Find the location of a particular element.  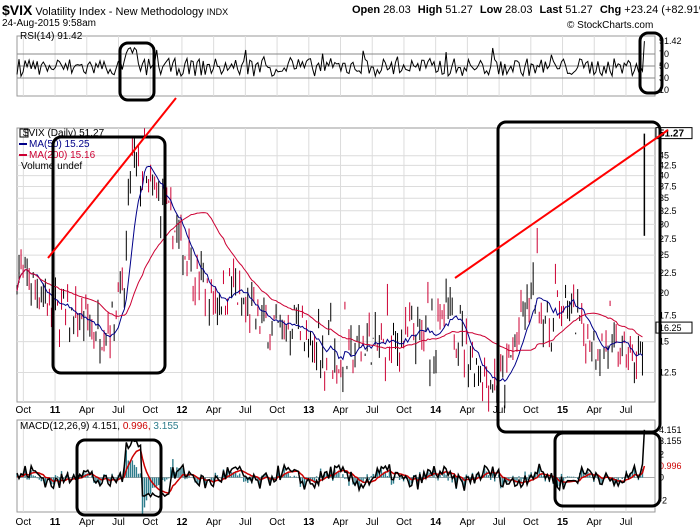

chg-value: +23.24 (+82.91%) is located at coordinates (662, 10).